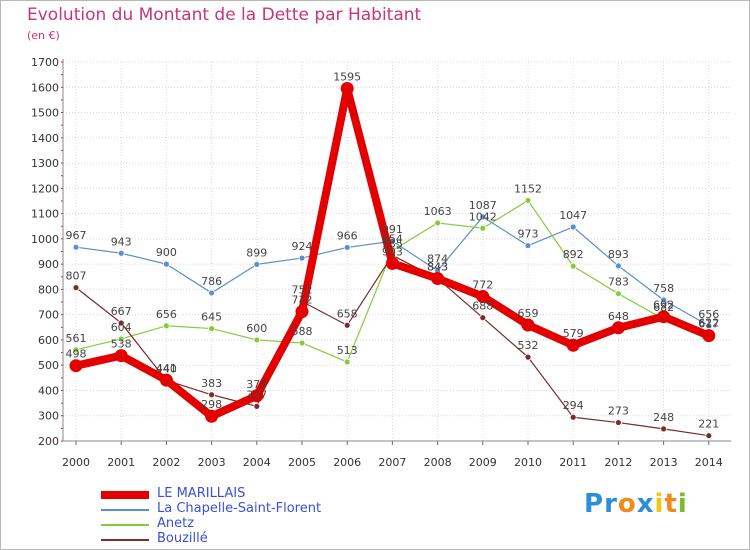  I want to click on y-tick-label: 1100, so click(45, 214).